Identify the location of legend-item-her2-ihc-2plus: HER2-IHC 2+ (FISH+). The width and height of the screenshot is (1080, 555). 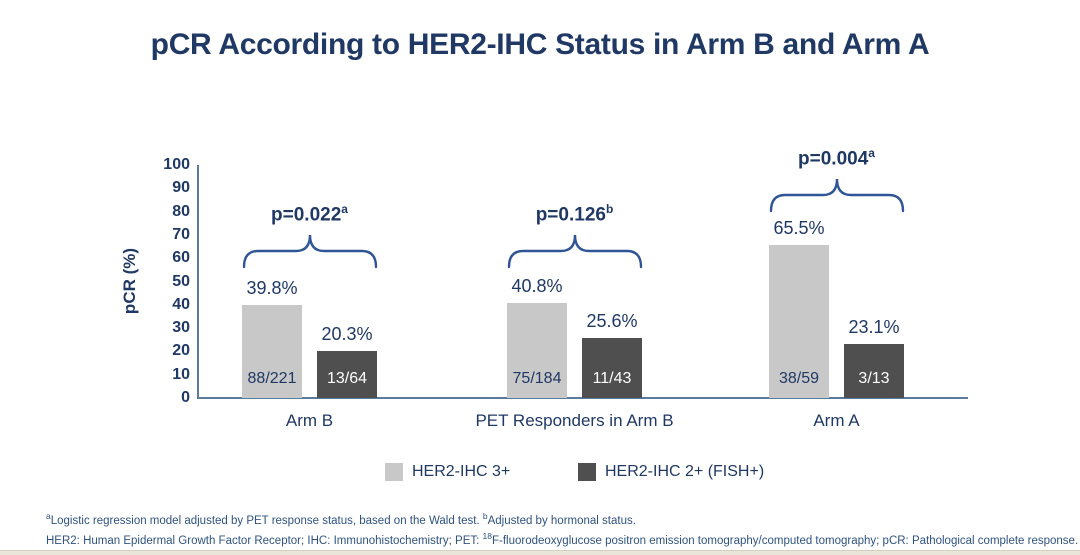
(671, 472).